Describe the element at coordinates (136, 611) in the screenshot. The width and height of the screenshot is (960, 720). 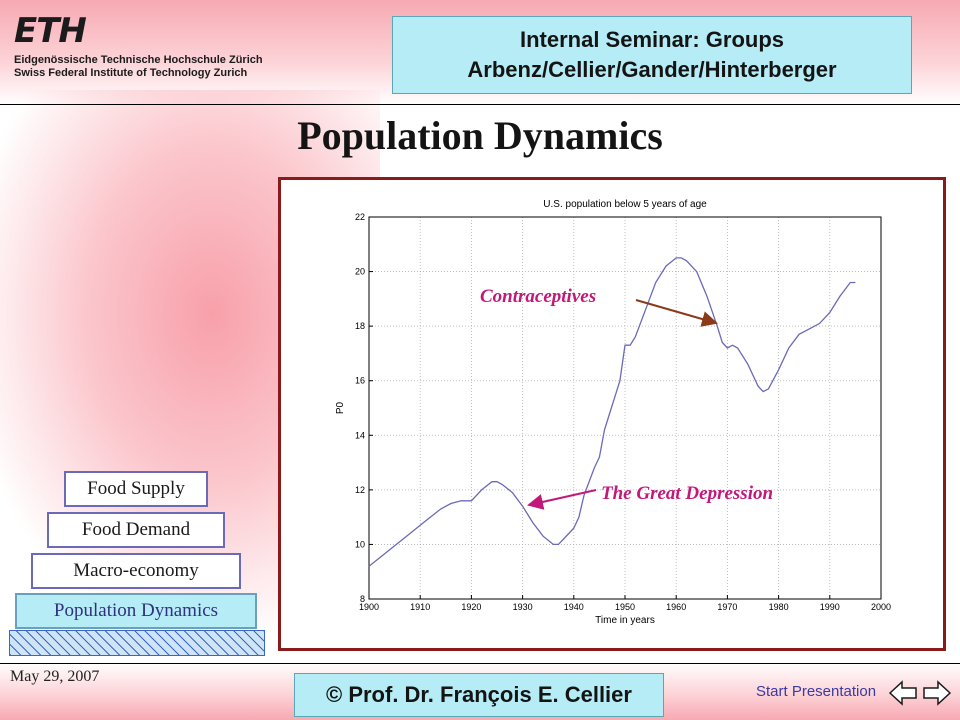
I see `stack-population-dynamics: Population Dynamics` at that location.